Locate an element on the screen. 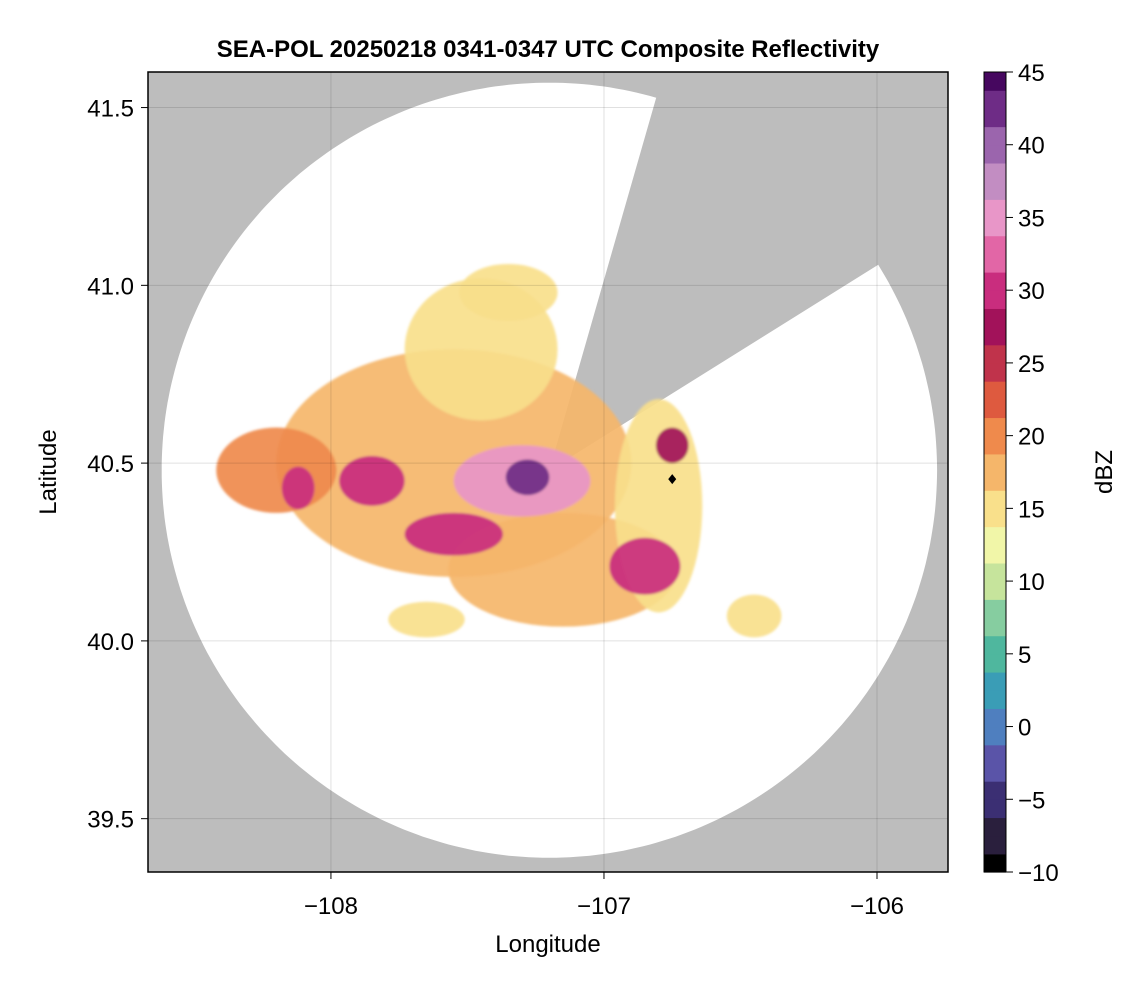 The height and width of the screenshot is (990, 1146). colorbar-tick-label: 45 is located at coordinates (1031, 73).